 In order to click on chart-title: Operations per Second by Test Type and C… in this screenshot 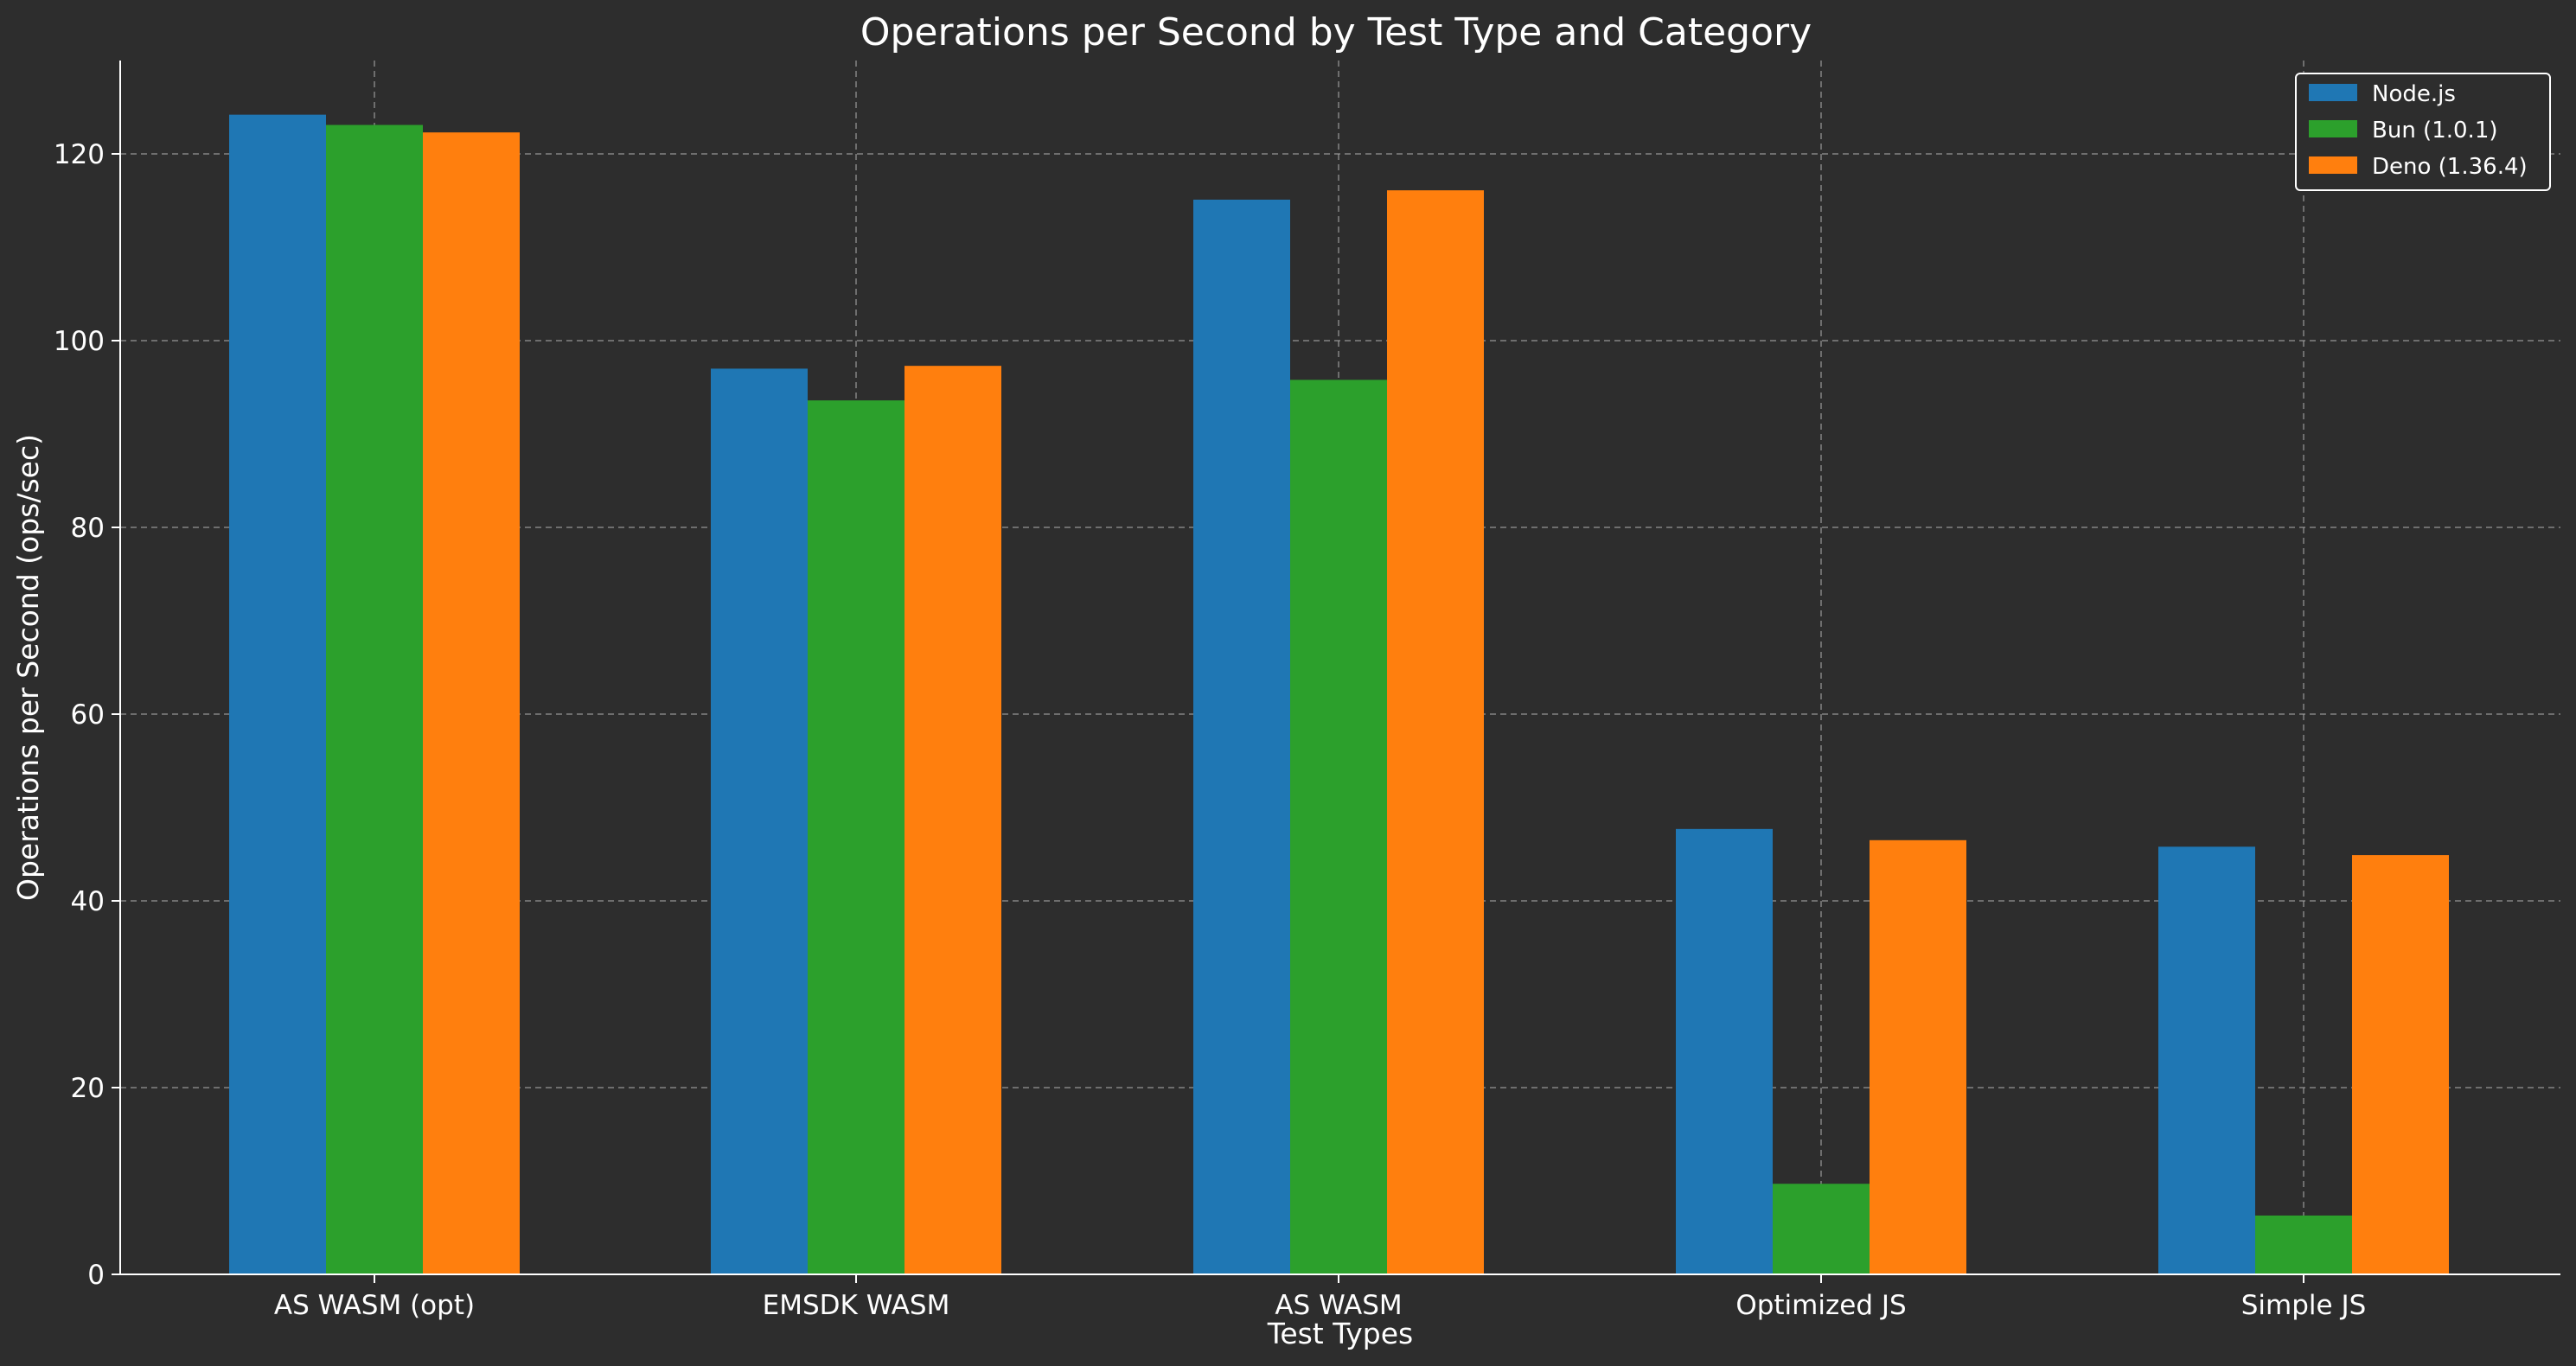, I will do `click(1336, 32)`.